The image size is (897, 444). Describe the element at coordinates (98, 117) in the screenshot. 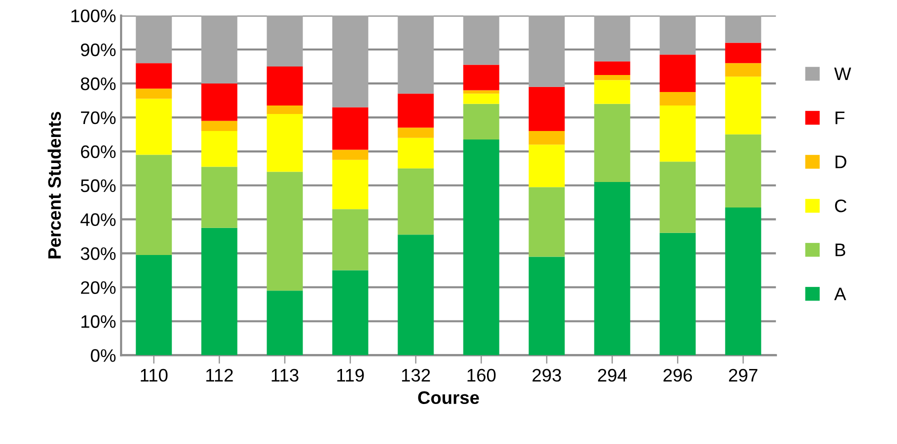

I see `y-tick-label: 70%` at that location.